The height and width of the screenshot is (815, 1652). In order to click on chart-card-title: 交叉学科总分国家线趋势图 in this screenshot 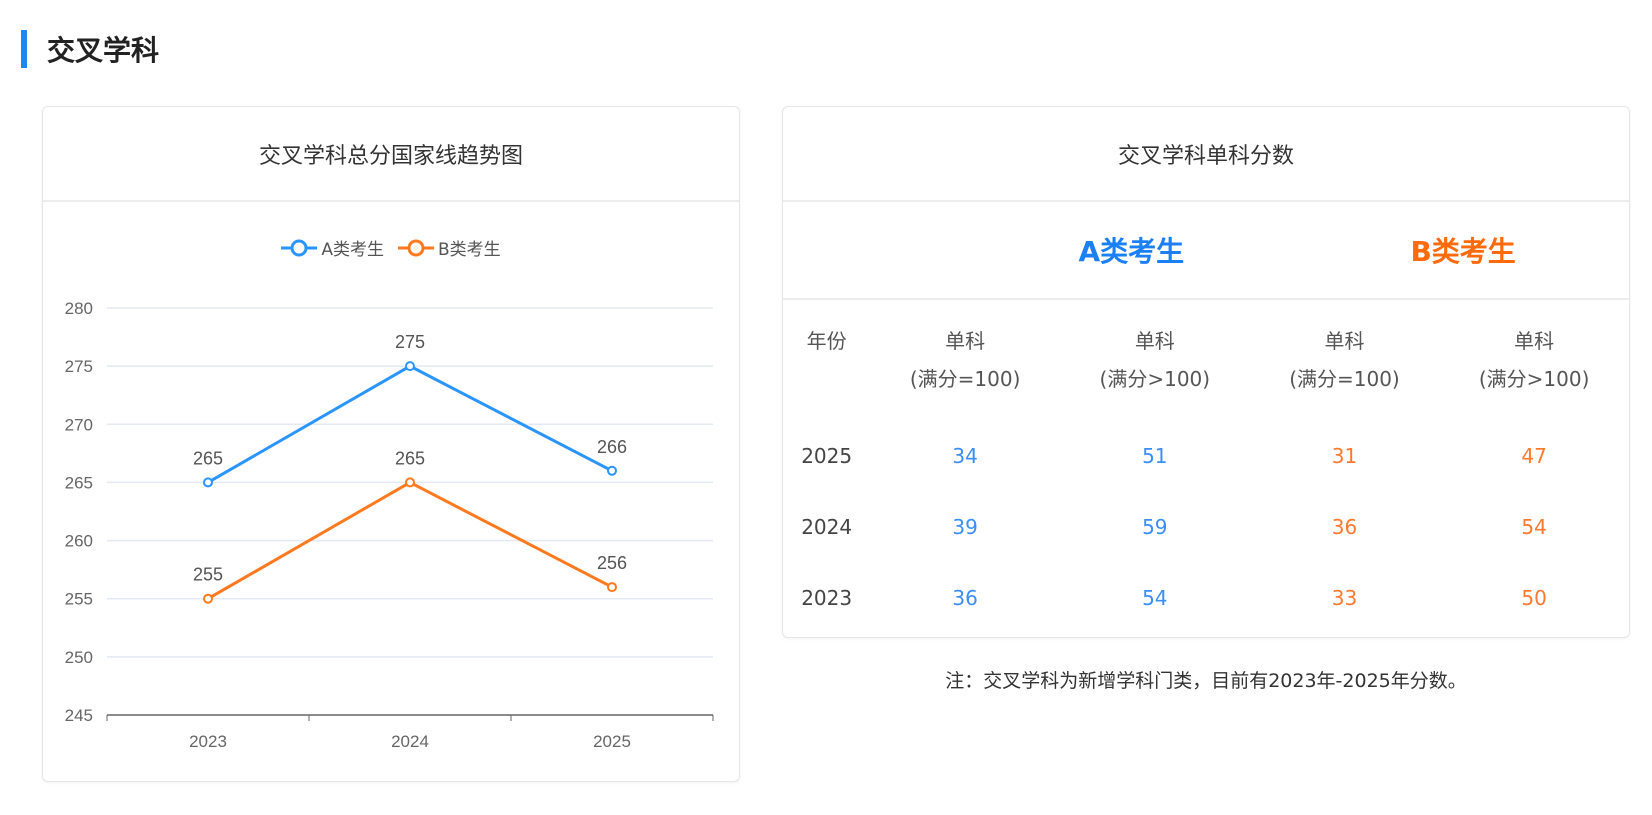, I will do `click(391, 154)`.